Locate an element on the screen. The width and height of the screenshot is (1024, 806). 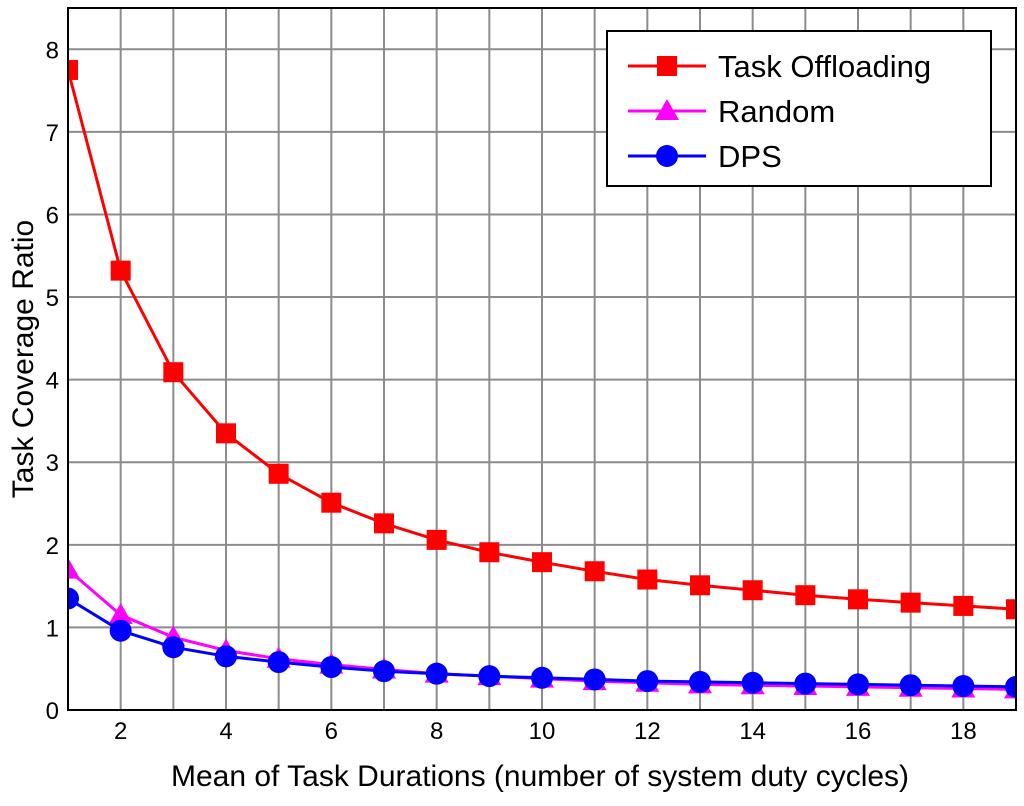
legend-item: Random is located at coordinates (731, 111).